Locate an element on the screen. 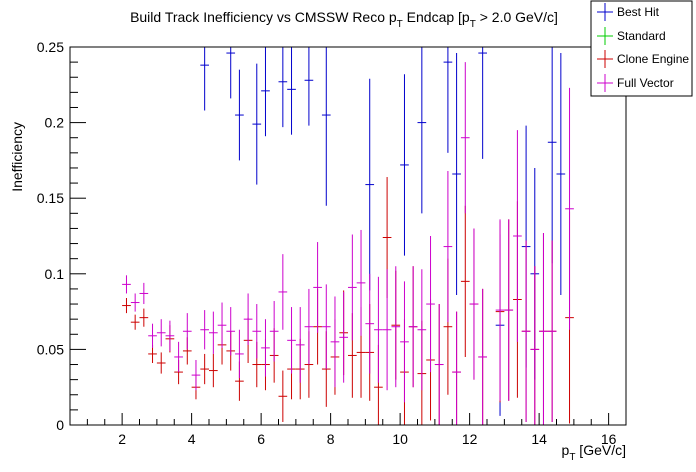  x-axis-title: pT [GeV/c] is located at coordinates (594, 452).